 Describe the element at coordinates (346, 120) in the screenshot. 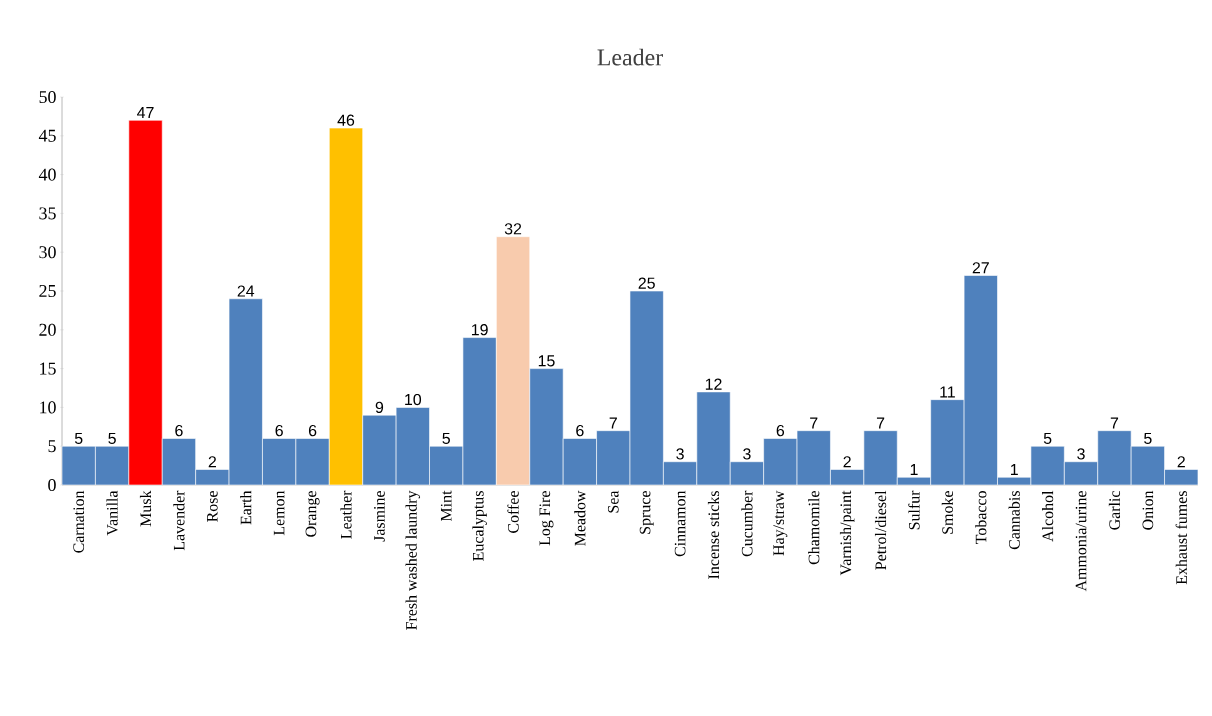

I see `data-label: 46` at that location.